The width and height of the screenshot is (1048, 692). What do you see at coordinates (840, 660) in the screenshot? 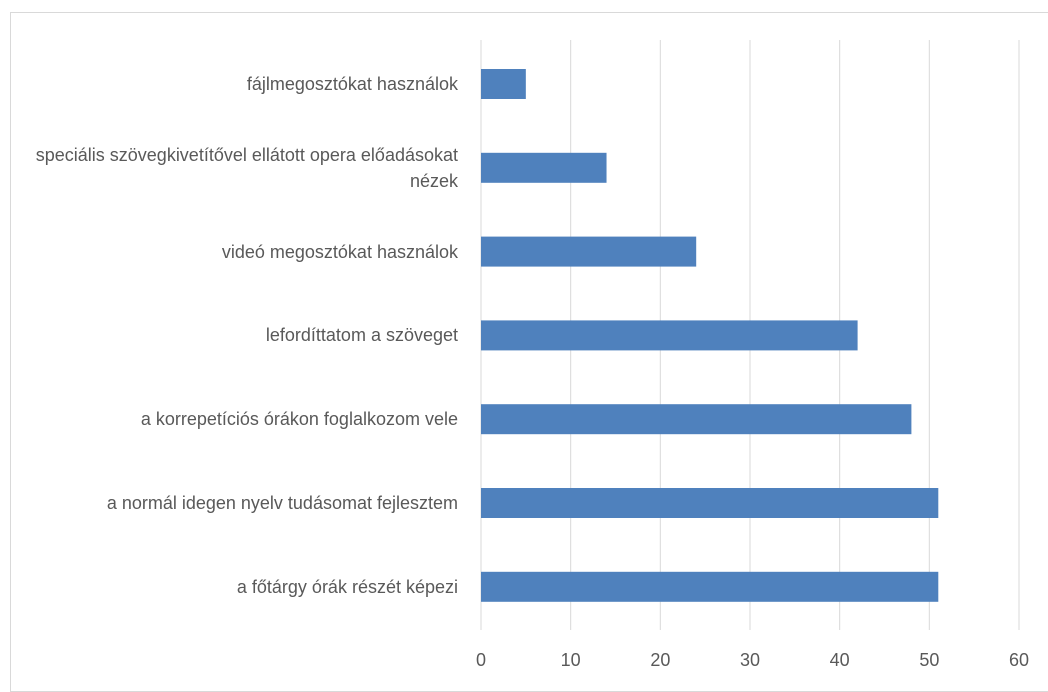
I see `x-tick-label: 40` at bounding box center [840, 660].